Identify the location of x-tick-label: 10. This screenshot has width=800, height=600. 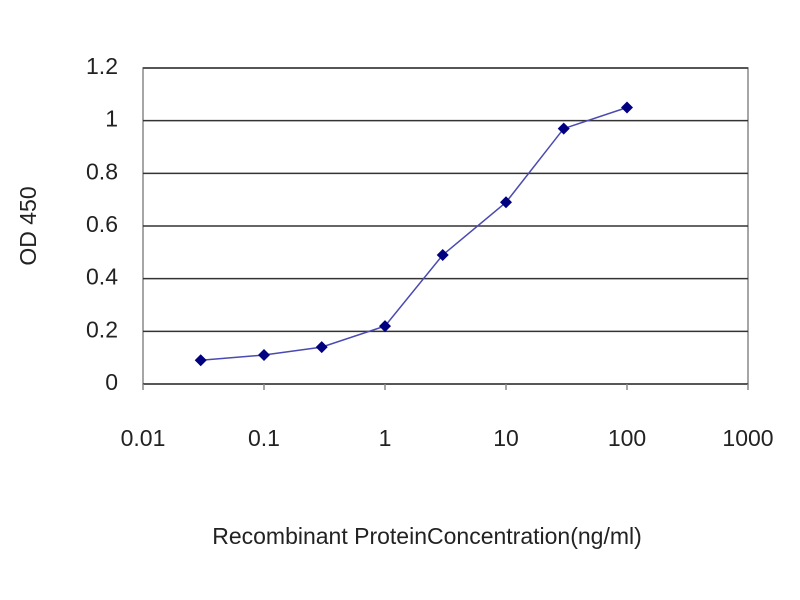
(506, 438).